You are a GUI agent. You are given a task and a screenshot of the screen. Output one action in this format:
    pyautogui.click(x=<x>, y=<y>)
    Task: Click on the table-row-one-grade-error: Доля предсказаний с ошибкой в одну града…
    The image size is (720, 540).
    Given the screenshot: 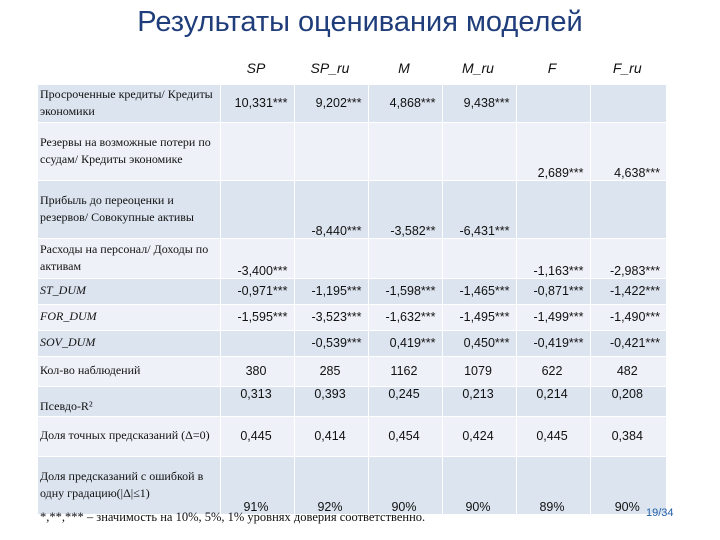 What is the action you would take?
    pyautogui.click(x=352, y=485)
    